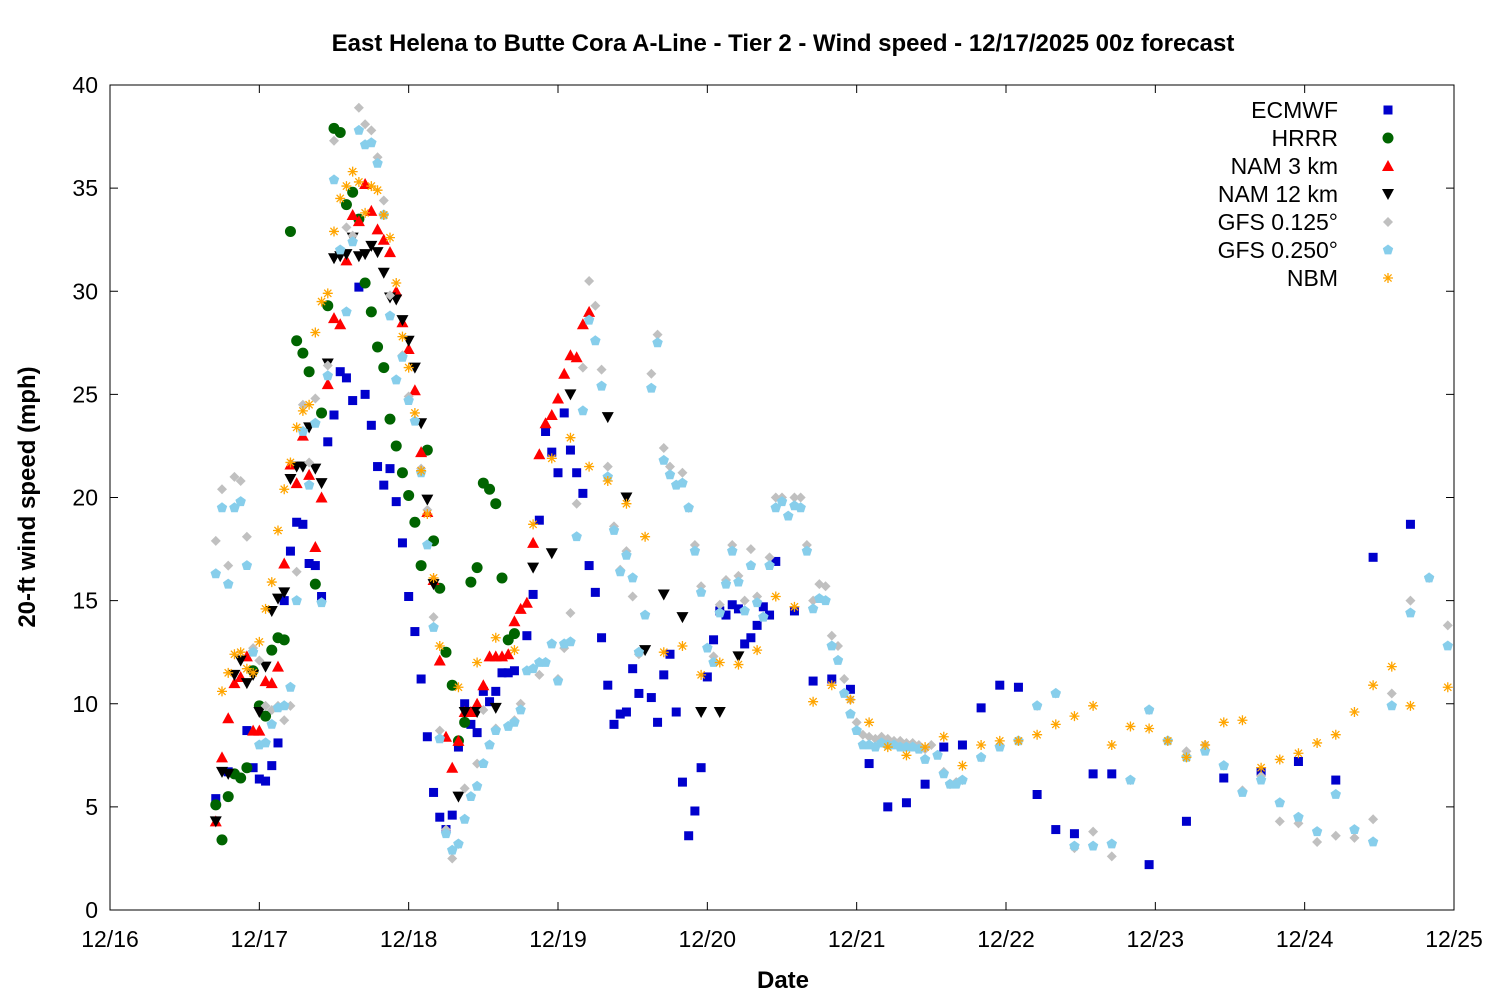 This screenshot has height=1005, width=1500. What do you see at coordinates (645, 651) in the screenshot?
I see `data-point-nam-12-km` at bounding box center [645, 651].